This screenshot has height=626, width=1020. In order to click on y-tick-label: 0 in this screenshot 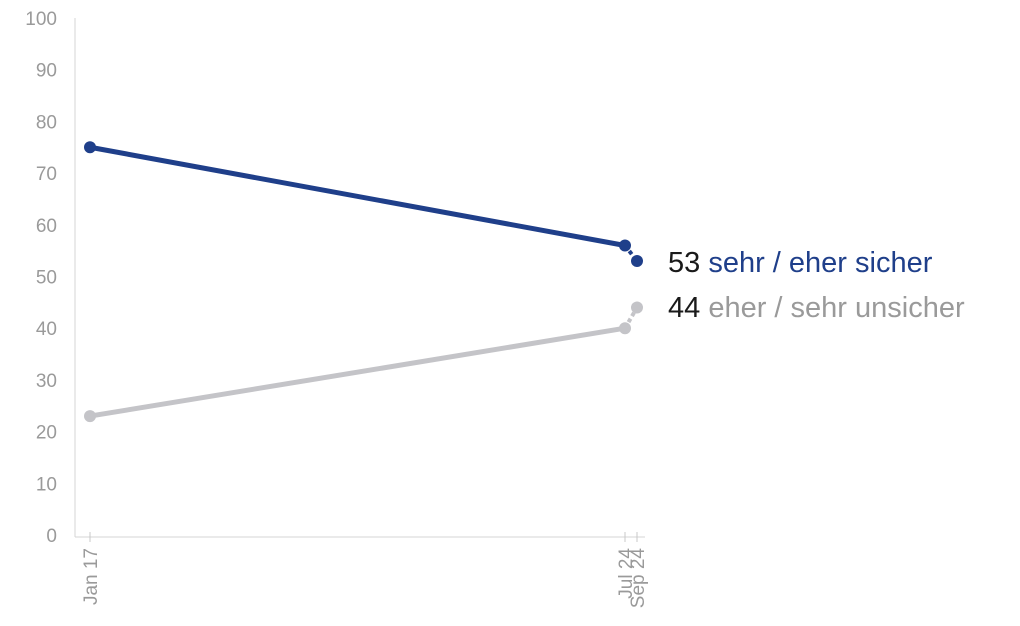, I will do `click(51, 536)`.